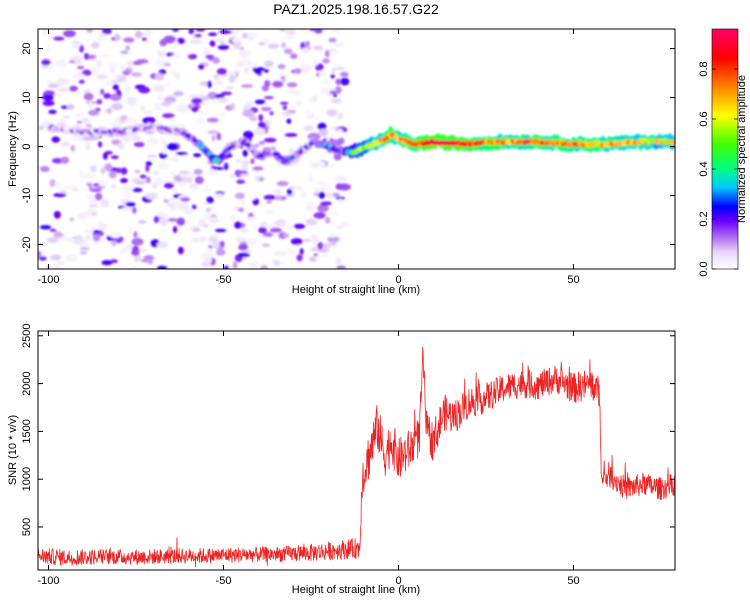 This screenshot has height=600, width=750. What do you see at coordinates (27, 97) in the screenshot?
I see `spectrogram-y-tick-label: 10` at bounding box center [27, 97].